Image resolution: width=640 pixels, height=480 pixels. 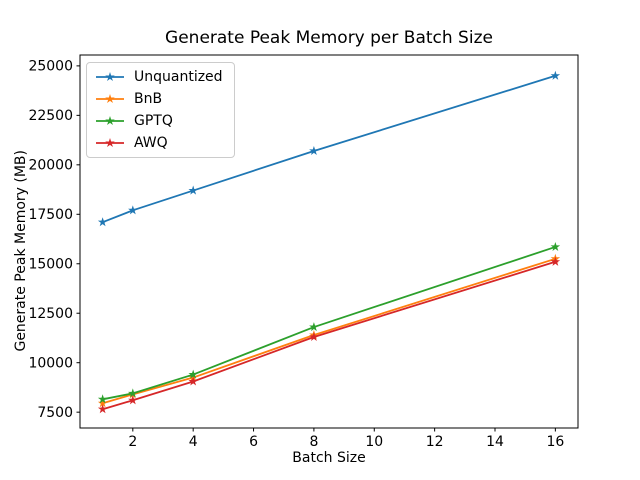 What do you see at coordinates (50, 215) in the screenshot?
I see `y-tick-label: 17500` at bounding box center [50, 215].